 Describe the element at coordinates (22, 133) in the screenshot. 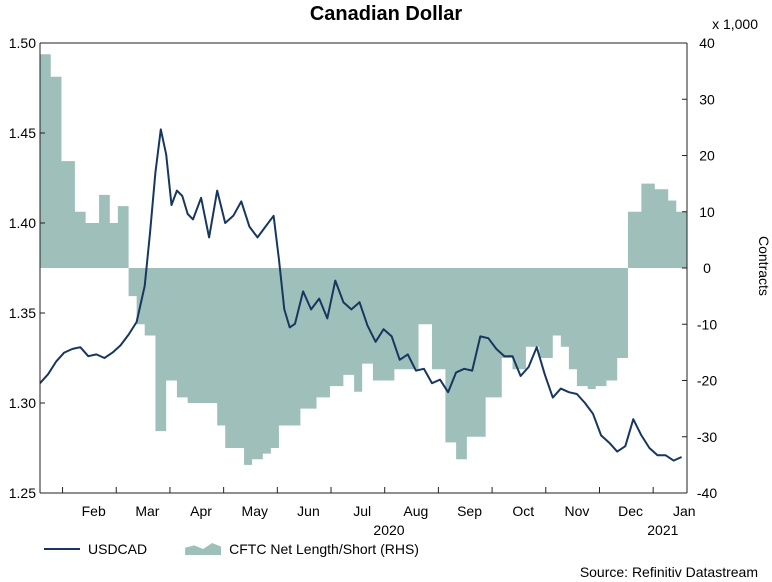

I see `left-tick-label: 1.45` at that location.